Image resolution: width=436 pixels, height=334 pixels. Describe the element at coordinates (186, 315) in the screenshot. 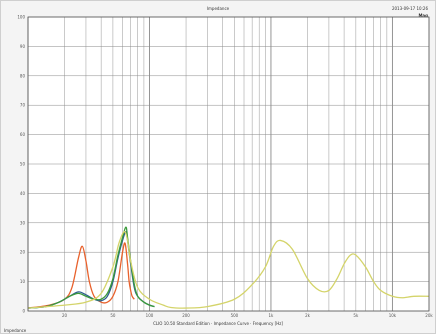

I see `x-tick-label: 200` at that location.